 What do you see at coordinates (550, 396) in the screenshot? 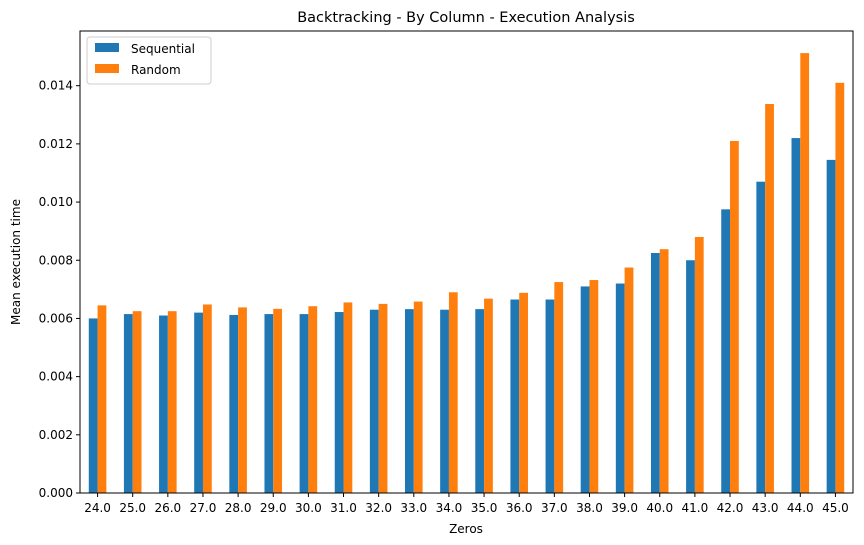
I see `bar-sequential-37.0` at bounding box center [550, 396].